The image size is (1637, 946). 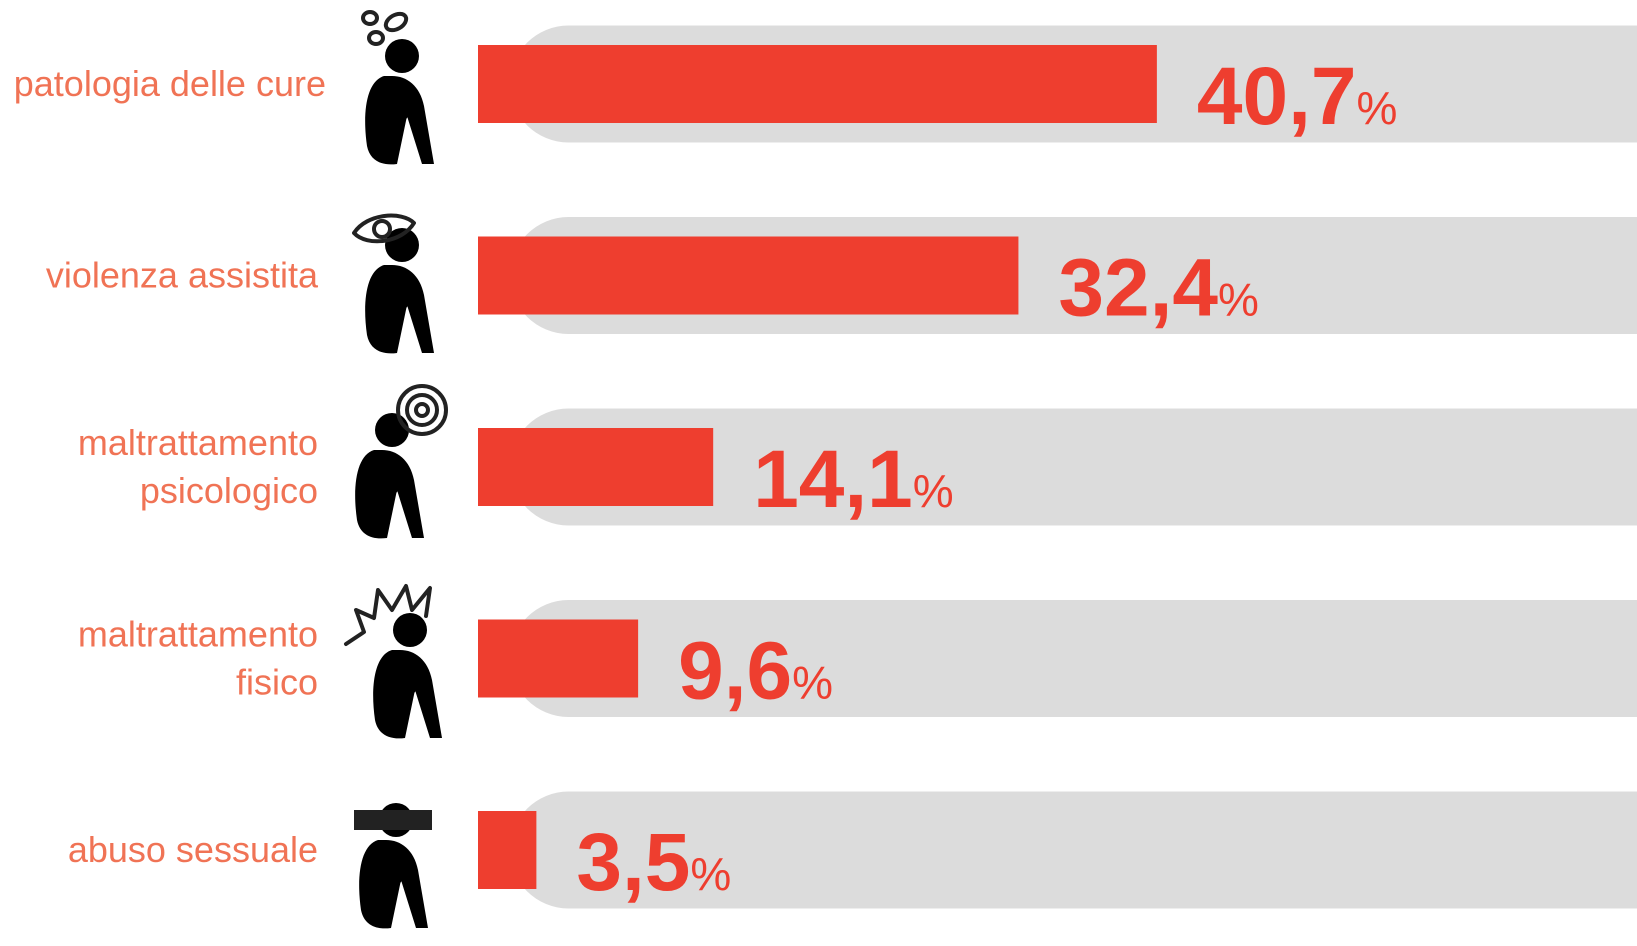 I want to click on value-label: 14,1%, so click(x=853, y=479).